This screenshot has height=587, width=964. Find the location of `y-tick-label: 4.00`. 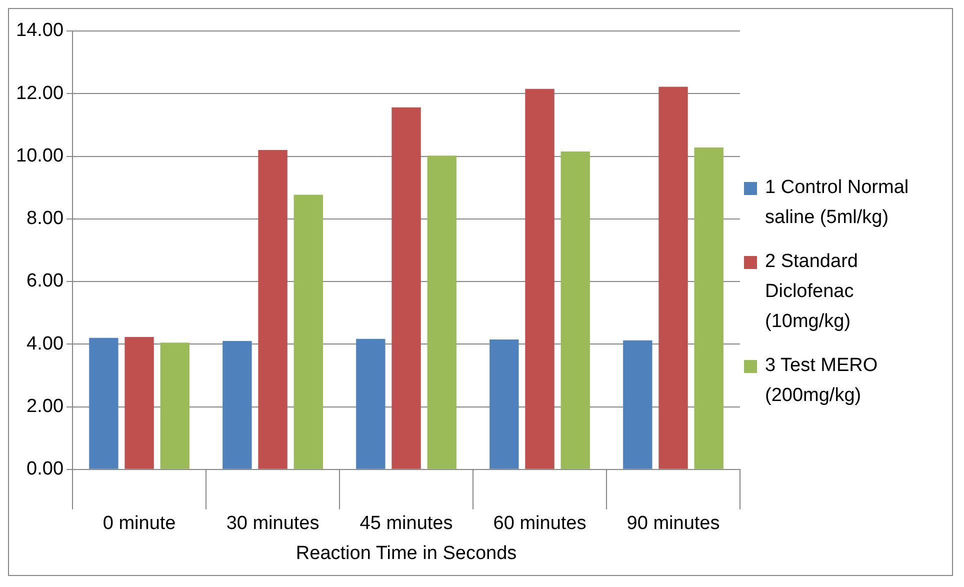

y-tick-label: 4.00 is located at coordinates (45, 343).